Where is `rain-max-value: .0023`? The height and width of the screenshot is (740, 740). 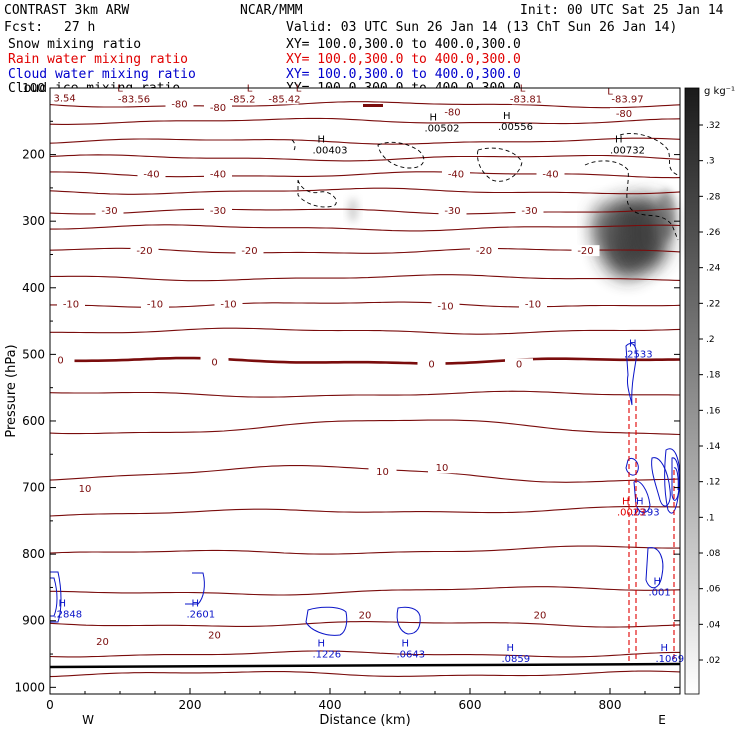
rain-max-value: .0023 is located at coordinates (631, 513).